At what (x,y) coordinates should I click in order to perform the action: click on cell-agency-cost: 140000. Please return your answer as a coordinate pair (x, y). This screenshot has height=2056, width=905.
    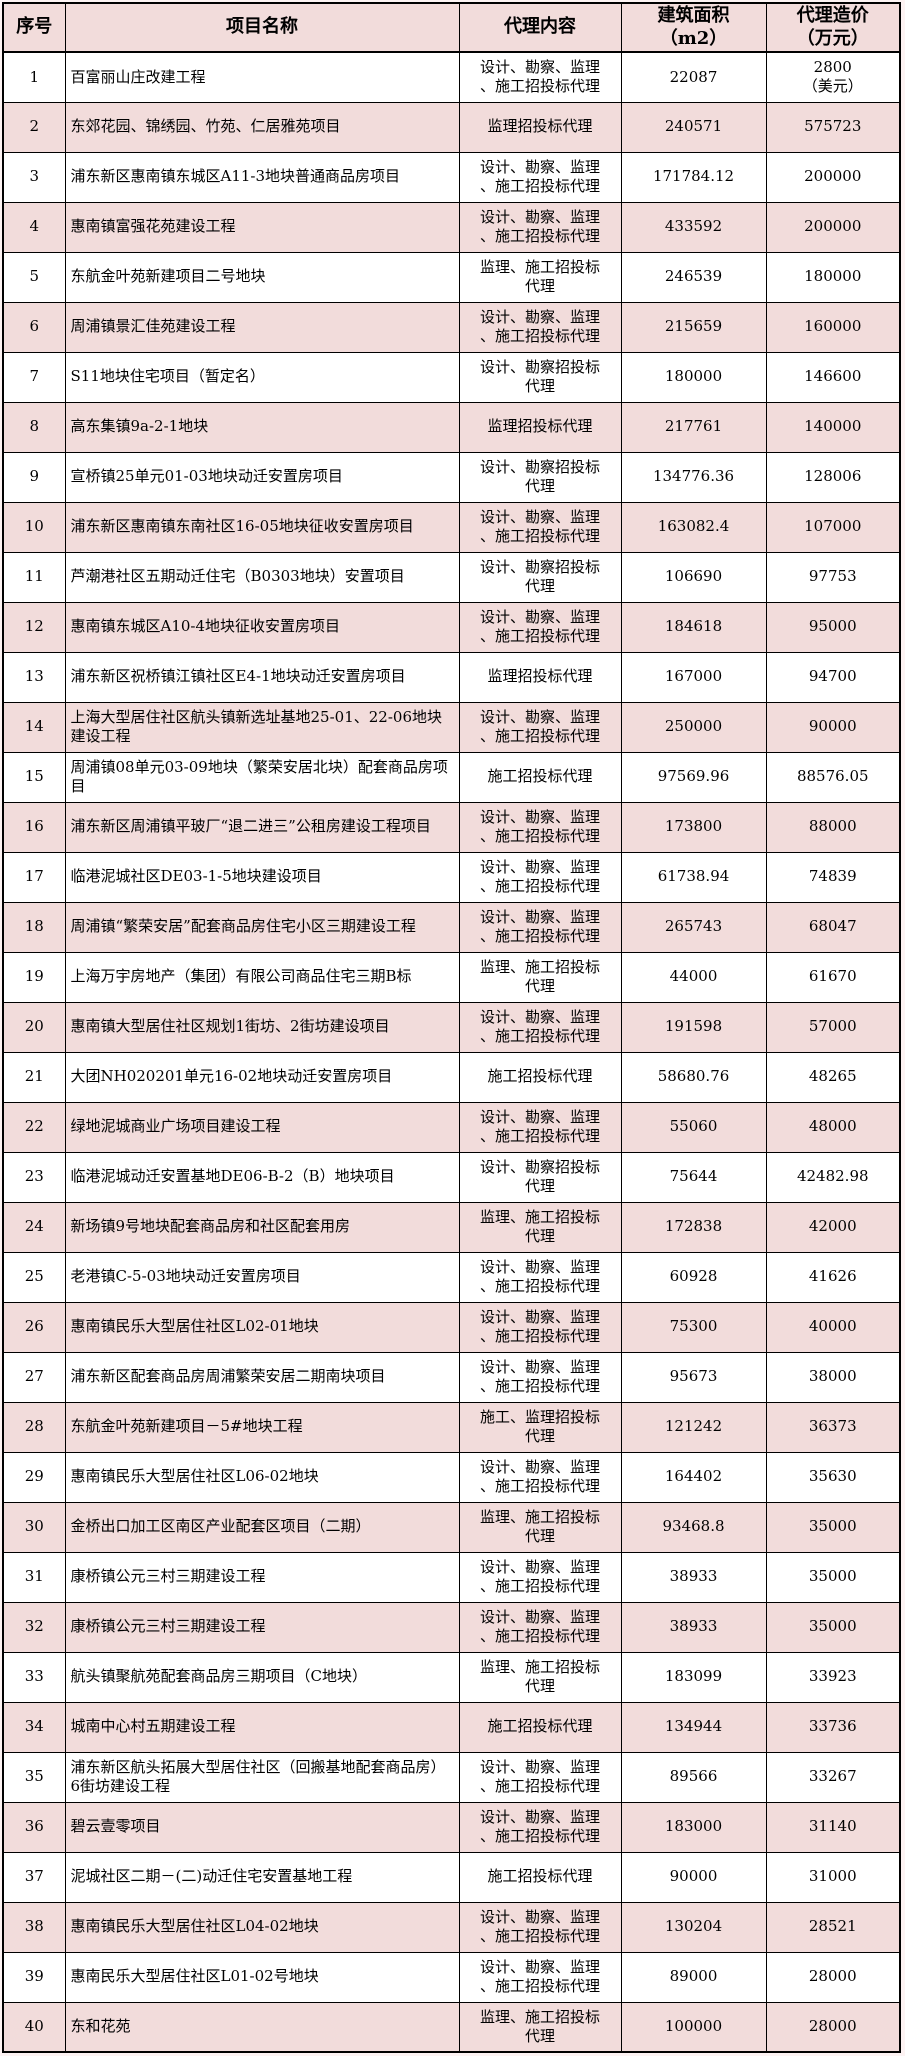
    Looking at the image, I should click on (833, 427).